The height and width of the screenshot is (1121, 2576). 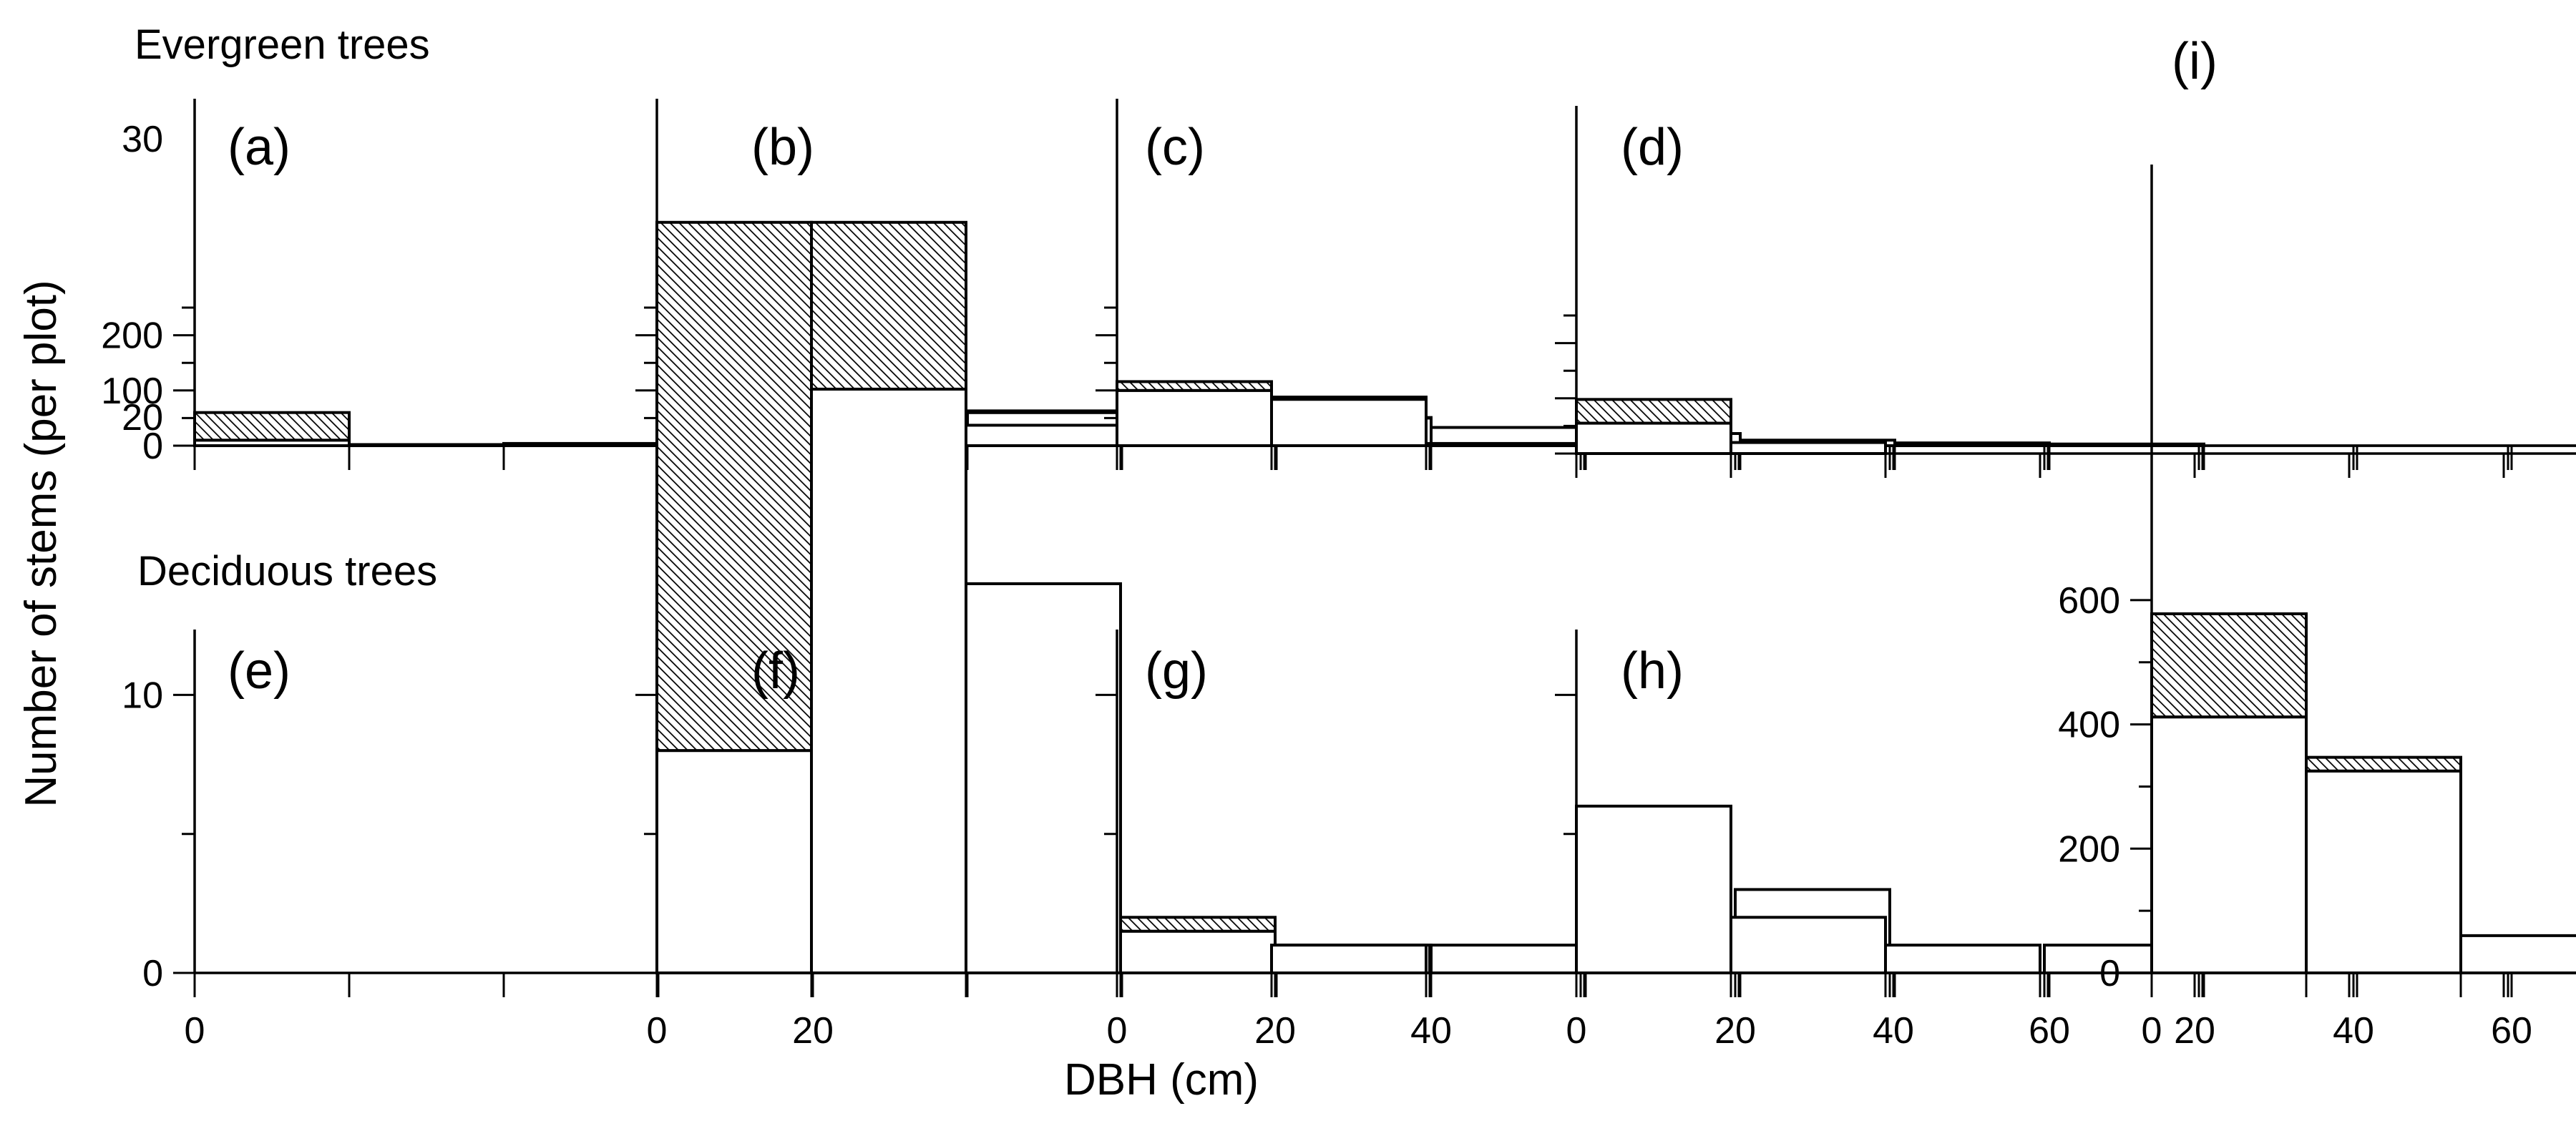 What do you see at coordinates (259, 671) in the screenshot?
I see `panel-label: (e)` at bounding box center [259, 671].